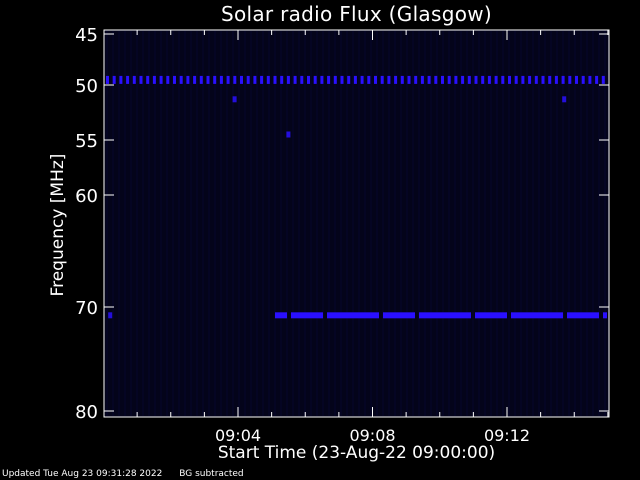  What do you see at coordinates (211, 474) in the screenshot?
I see `bg-subtracted-note: BG subtracted` at bounding box center [211, 474].